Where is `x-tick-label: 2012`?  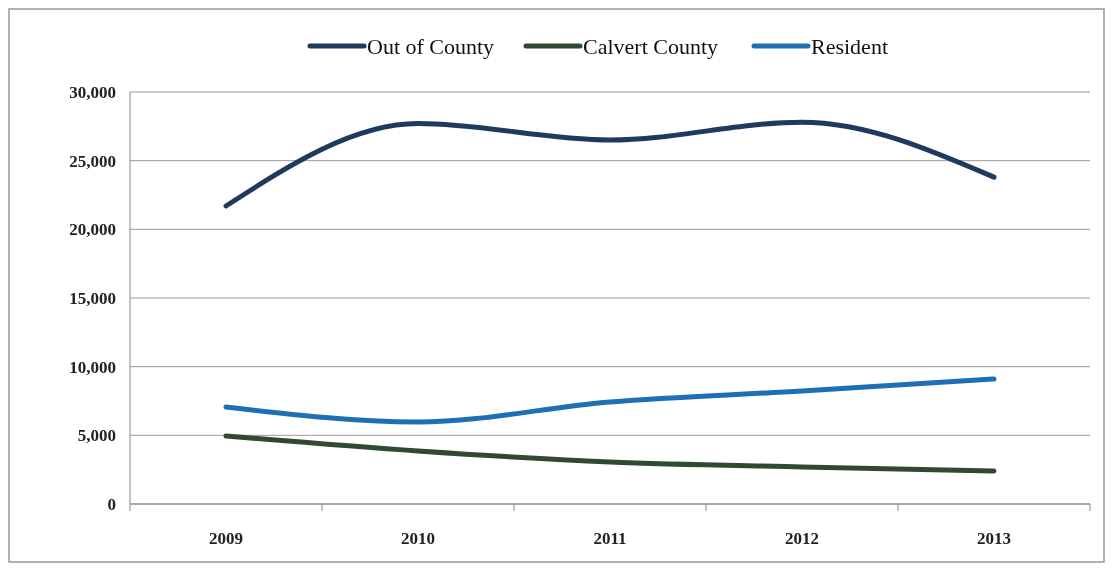 x-tick-label: 2012 is located at coordinates (802, 538).